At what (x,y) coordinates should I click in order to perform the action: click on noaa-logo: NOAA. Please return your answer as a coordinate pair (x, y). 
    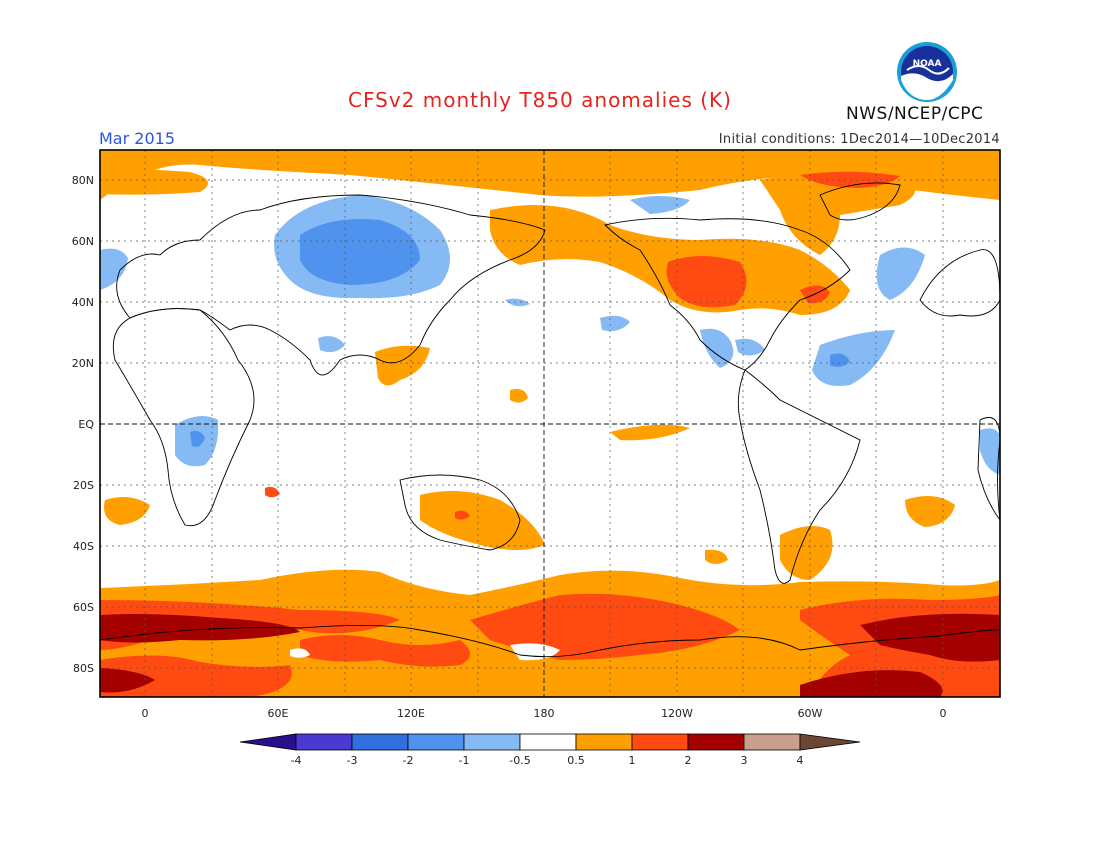
    Looking at the image, I should click on (927, 72).